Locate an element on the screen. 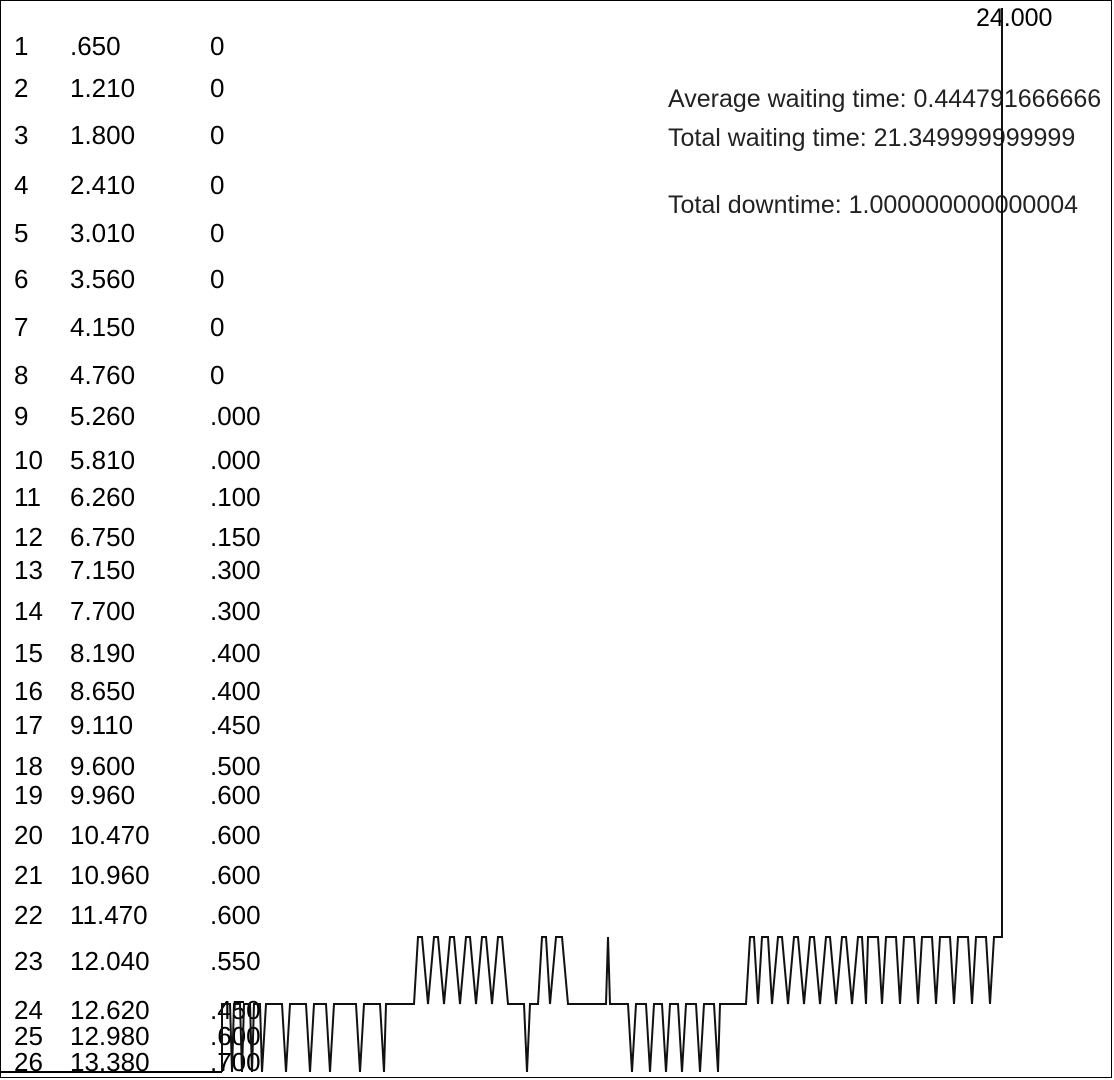  row-id: 7 is located at coordinates (21, 327).